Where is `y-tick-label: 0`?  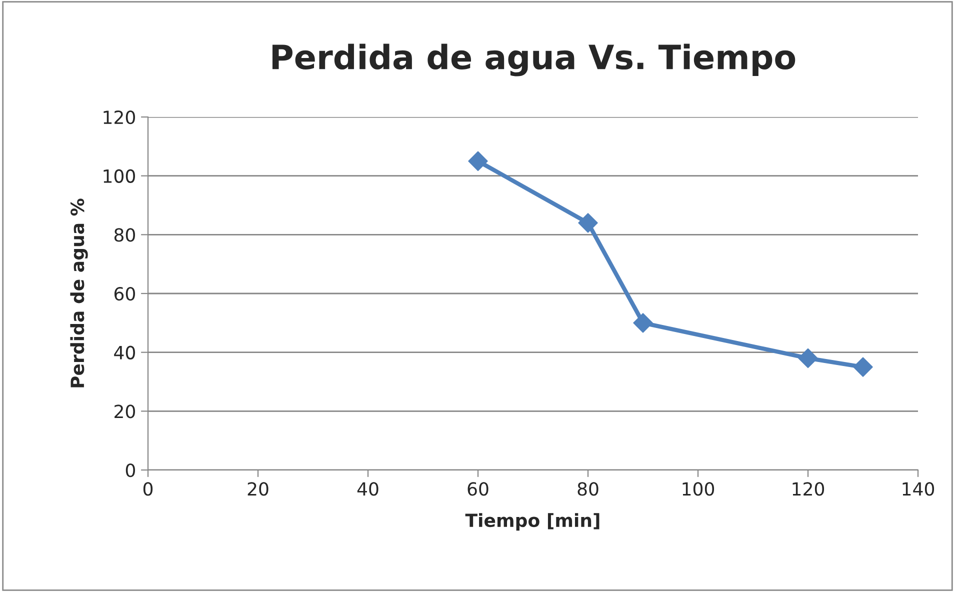
y-tick-label: 0 is located at coordinates (130, 470).